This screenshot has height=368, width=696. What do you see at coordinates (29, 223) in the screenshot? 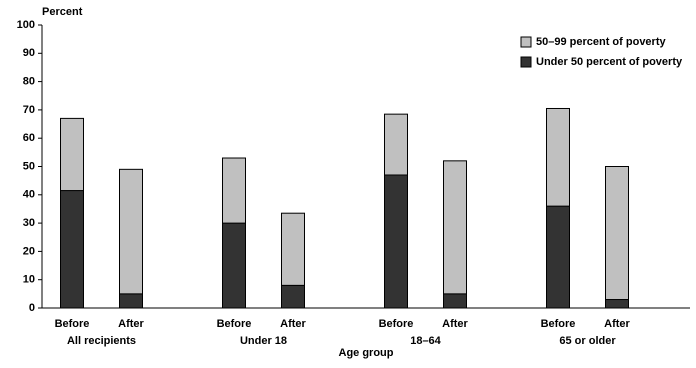
I see `y-tick-label: 30` at bounding box center [29, 223].